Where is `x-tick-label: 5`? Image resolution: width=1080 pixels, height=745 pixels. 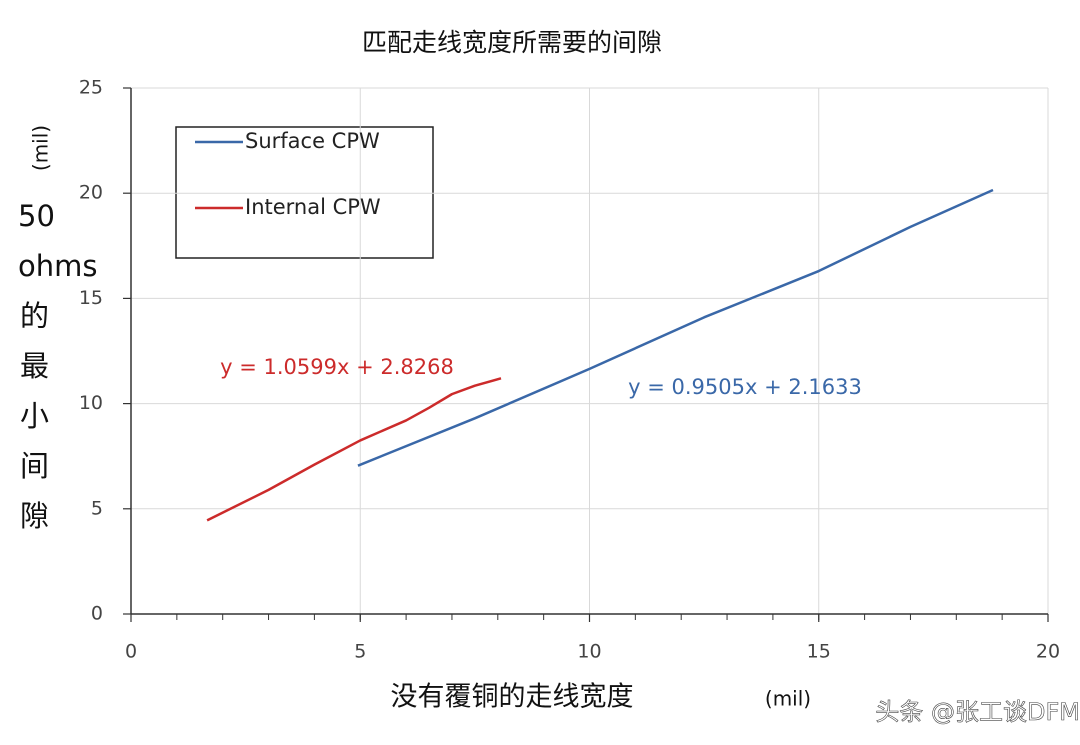 x-tick-label: 5 is located at coordinates (360, 652).